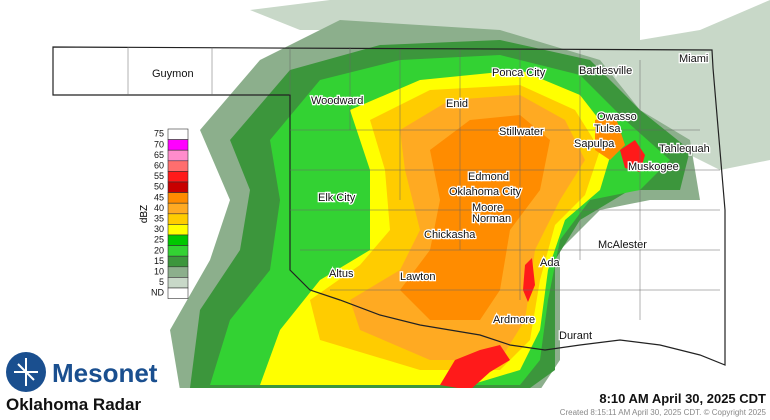 The width and height of the screenshot is (770, 420). What do you see at coordinates (144, 214) in the screenshot?
I see `legend-unit: dBZ` at bounding box center [144, 214].